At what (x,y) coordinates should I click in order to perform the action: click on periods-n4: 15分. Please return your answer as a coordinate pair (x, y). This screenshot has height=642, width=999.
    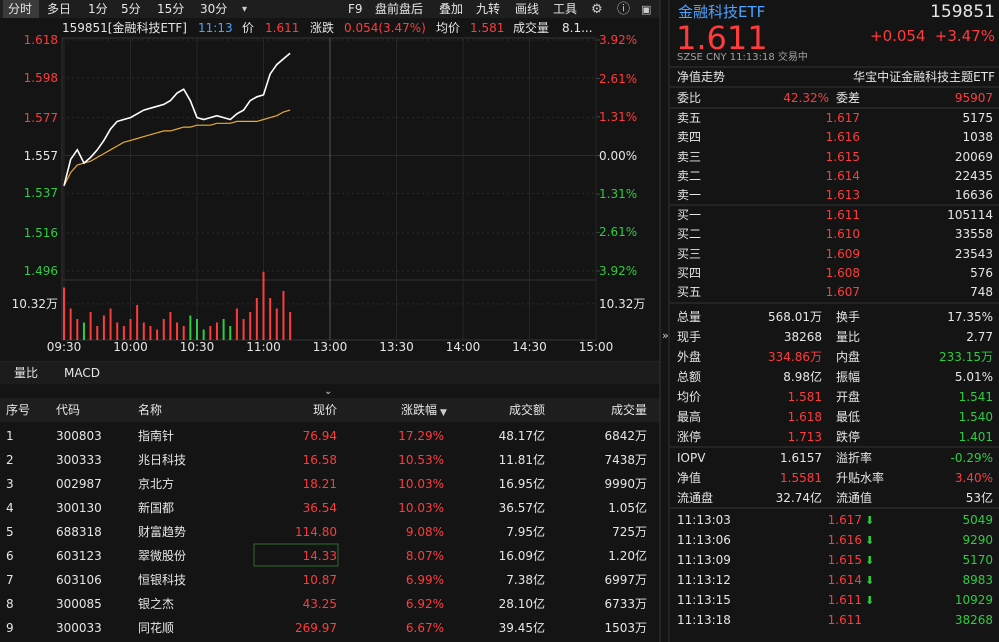
    Looking at the image, I should click on (171, 9).